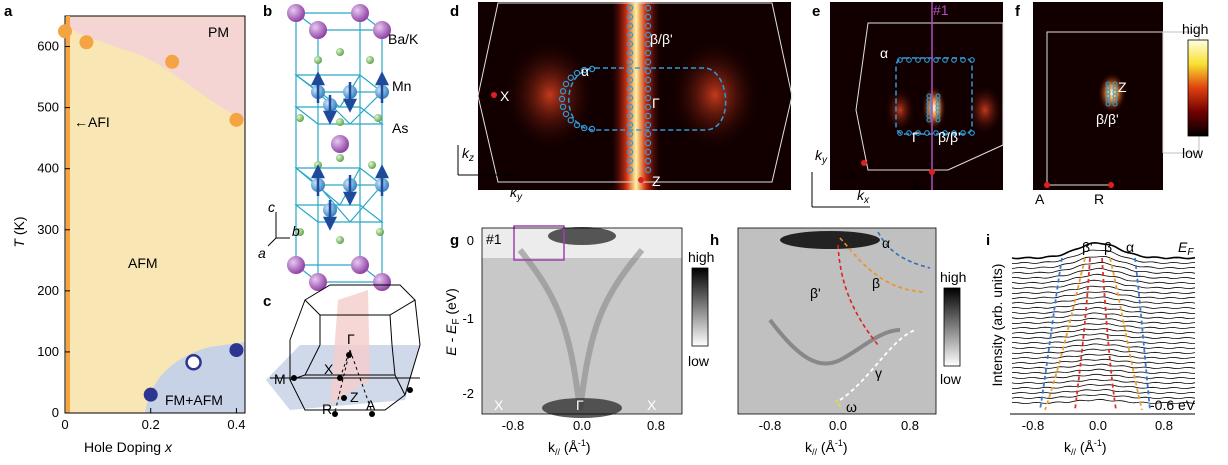  Describe the element at coordinates (1186, 248) in the screenshot. I see `edc-ef-label: EF` at that location.